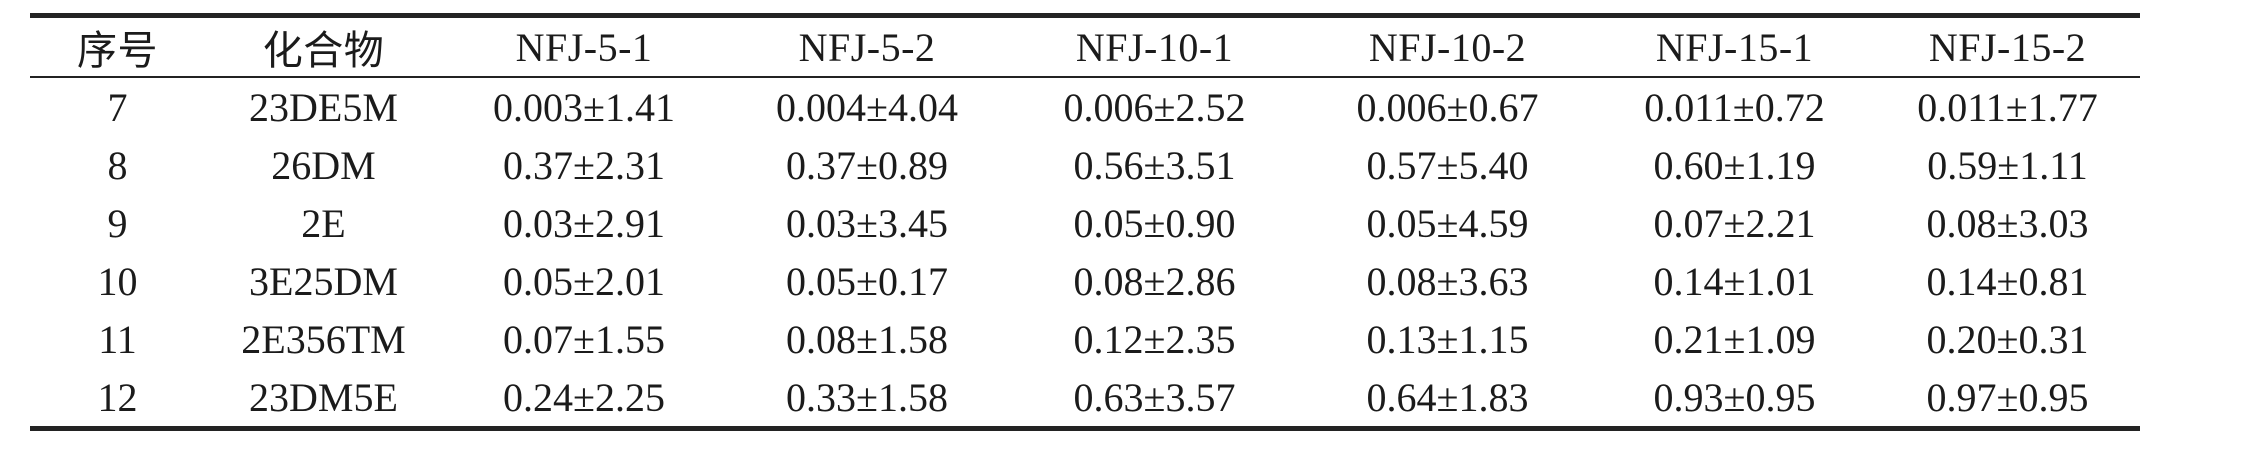 The height and width of the screenshot is (457, 2252). I want to click on compound-cell: 26DM, so click(323, 165).